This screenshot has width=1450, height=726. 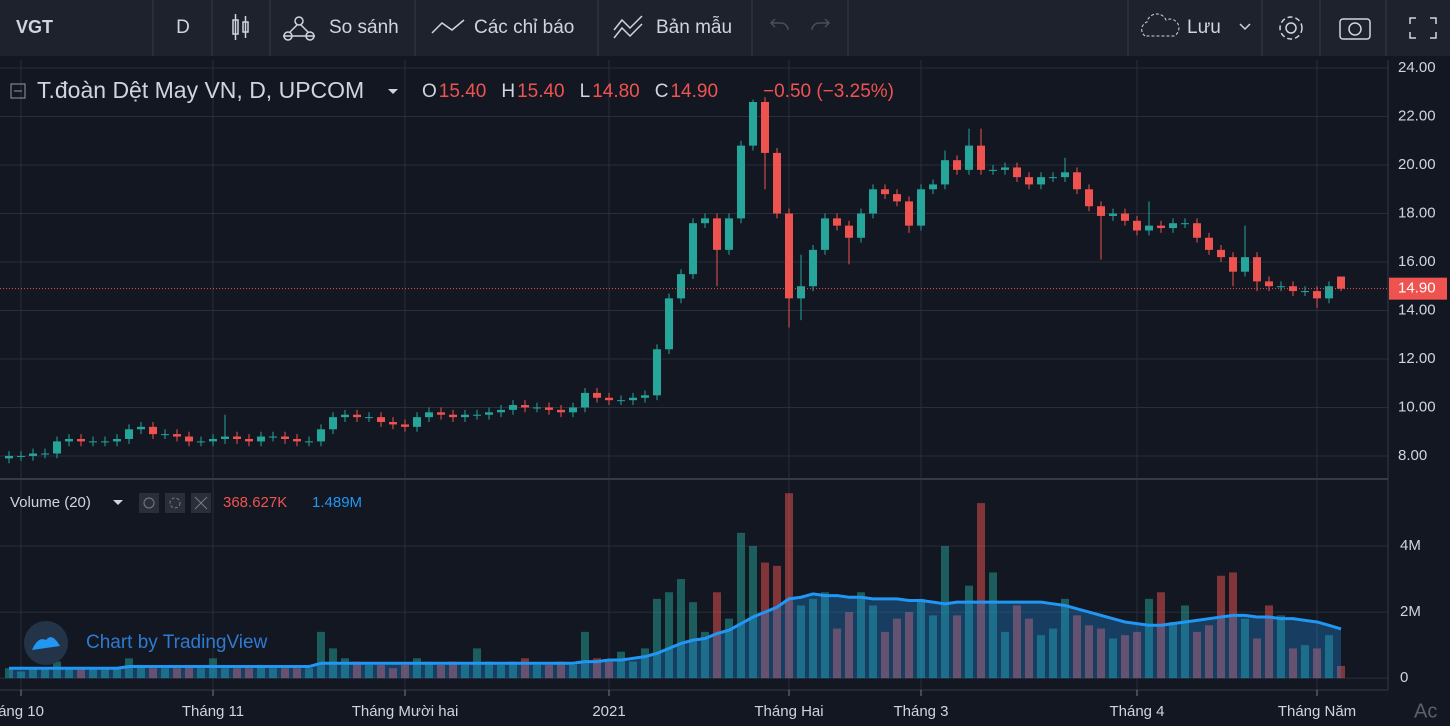 I want to click on volume-menu, so click(x=118, y=502).